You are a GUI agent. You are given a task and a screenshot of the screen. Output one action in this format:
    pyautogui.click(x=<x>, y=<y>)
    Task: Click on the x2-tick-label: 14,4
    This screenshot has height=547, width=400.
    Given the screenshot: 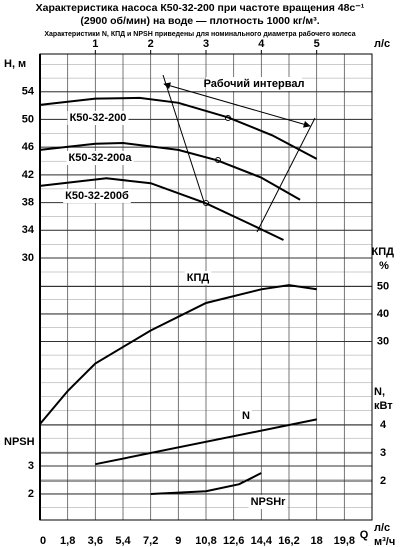 What is the action you would take?
    pyautogui.click(x=262, y=541)
    